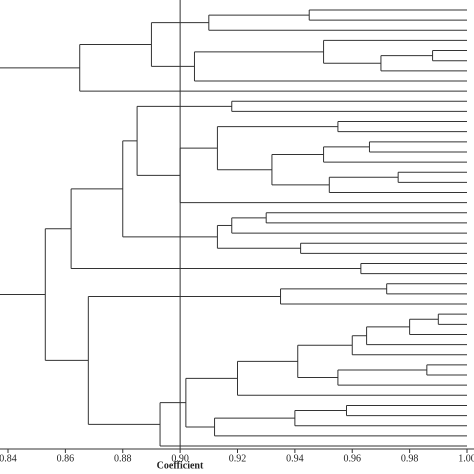  Describe the element at coordinates (466, 458) in the screenshot. I see `x-tick-label: 1.00` at that location.